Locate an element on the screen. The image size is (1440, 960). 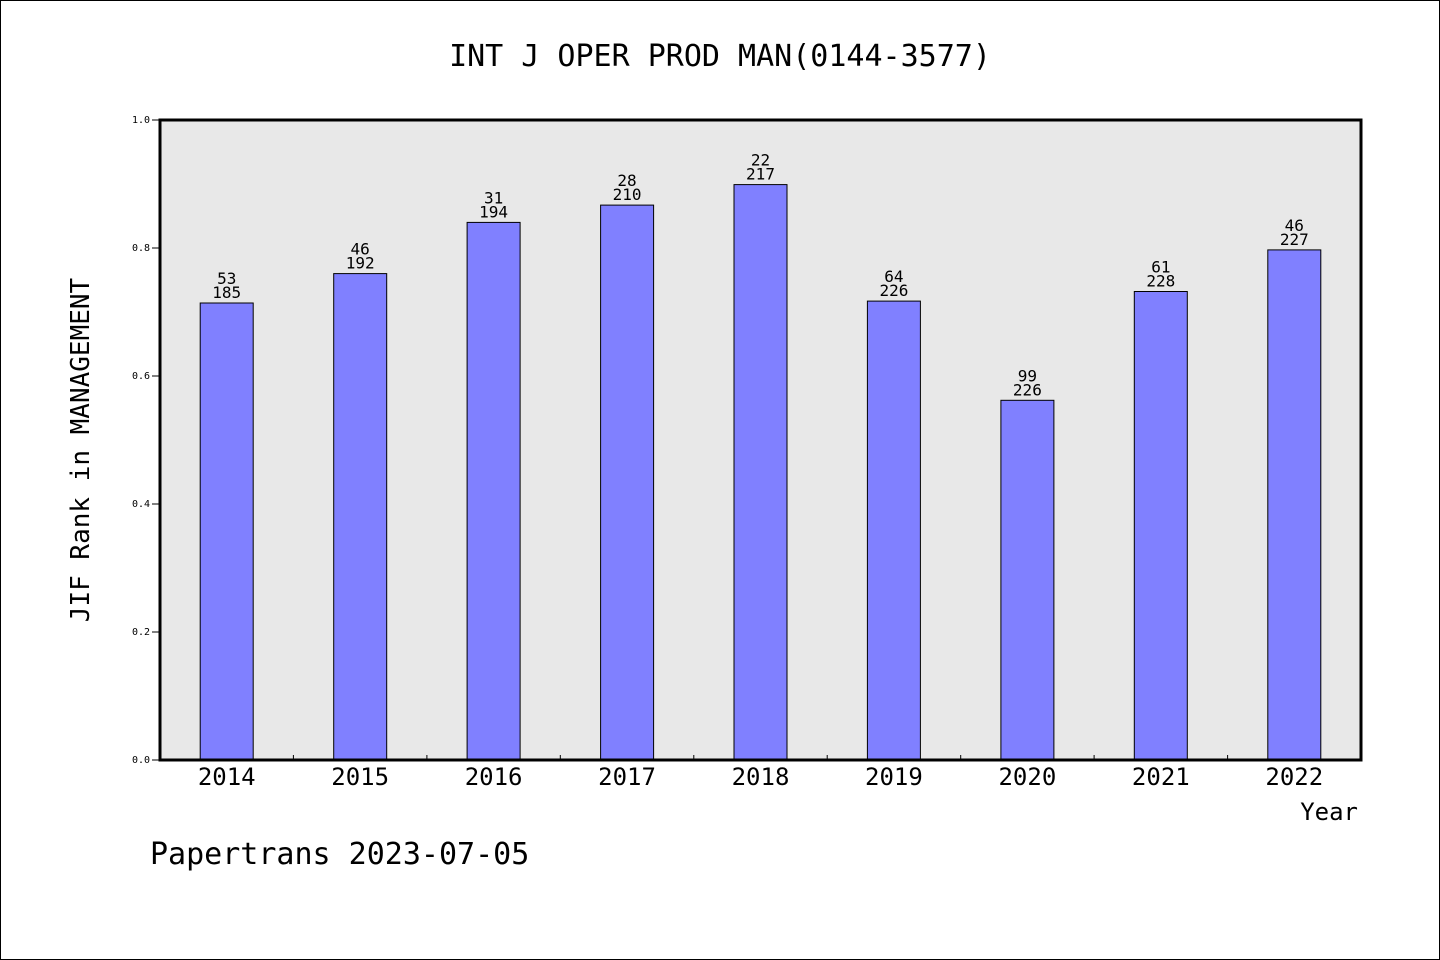
x-tick-label-2019: 2019 is located at coordinates (894, 777).